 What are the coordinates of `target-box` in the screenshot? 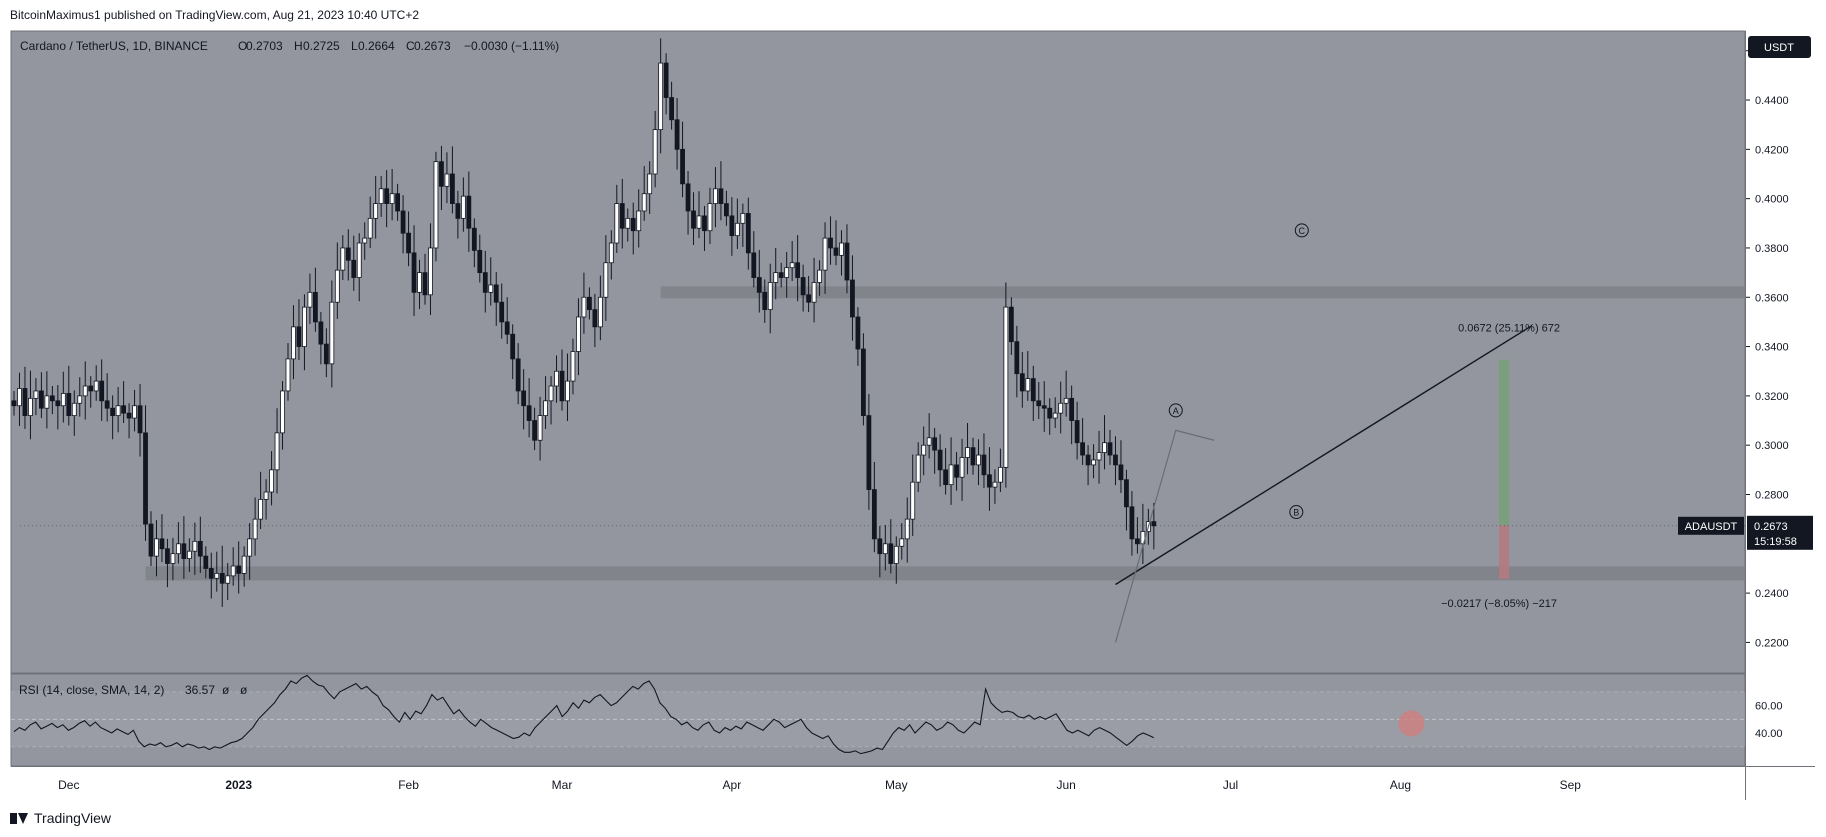 It's located at (1504, 442).